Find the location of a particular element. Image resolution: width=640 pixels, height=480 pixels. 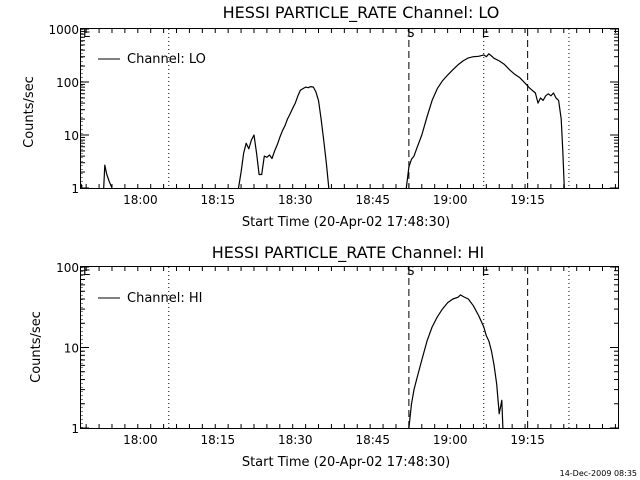

panel-lo-marker-label-2: S is located at coordinates (411, 33).